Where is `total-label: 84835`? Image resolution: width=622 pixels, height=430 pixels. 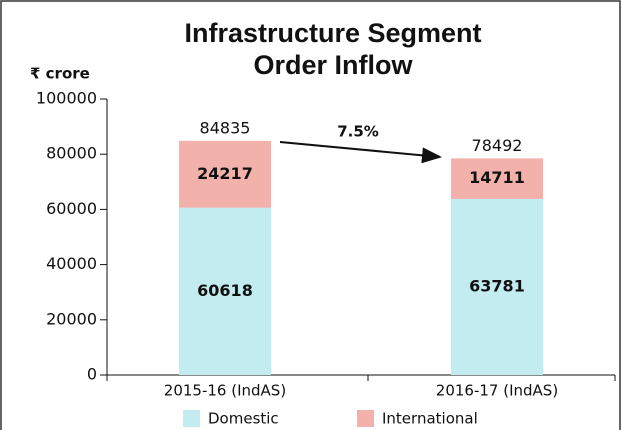 total-label: 84835 is located at coordinates (225, 127).